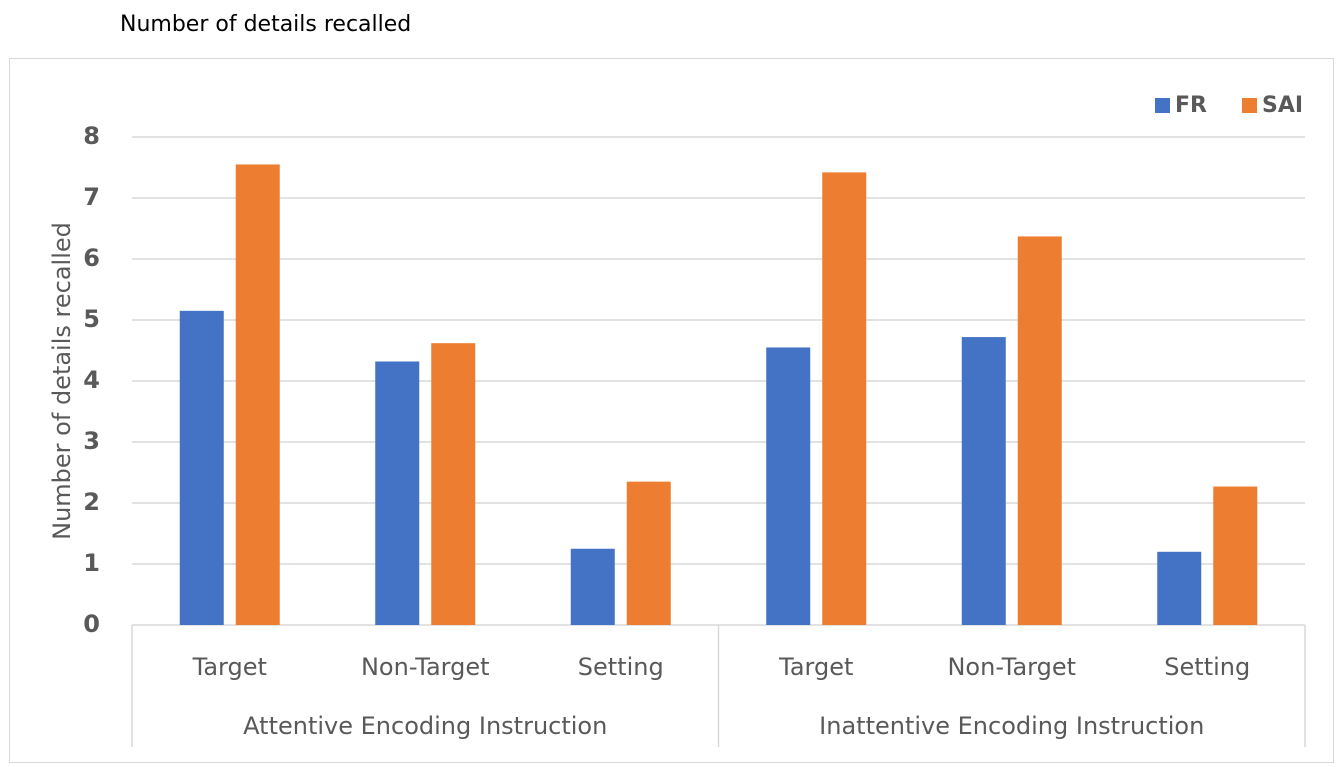 Image resolution: width=1344 pixels, height=767 pixels. Describe the element at coordinates (91, 197) in the screenshot. I see `y-tick-label: 7` at that location.